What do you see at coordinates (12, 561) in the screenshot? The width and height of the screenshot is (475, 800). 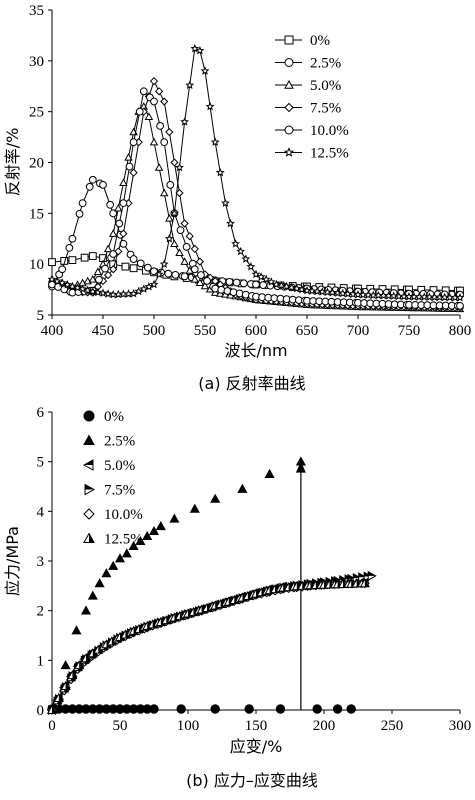 I see `b-y-axis-label: 应力/MPa` at bounding box center [12, 561].